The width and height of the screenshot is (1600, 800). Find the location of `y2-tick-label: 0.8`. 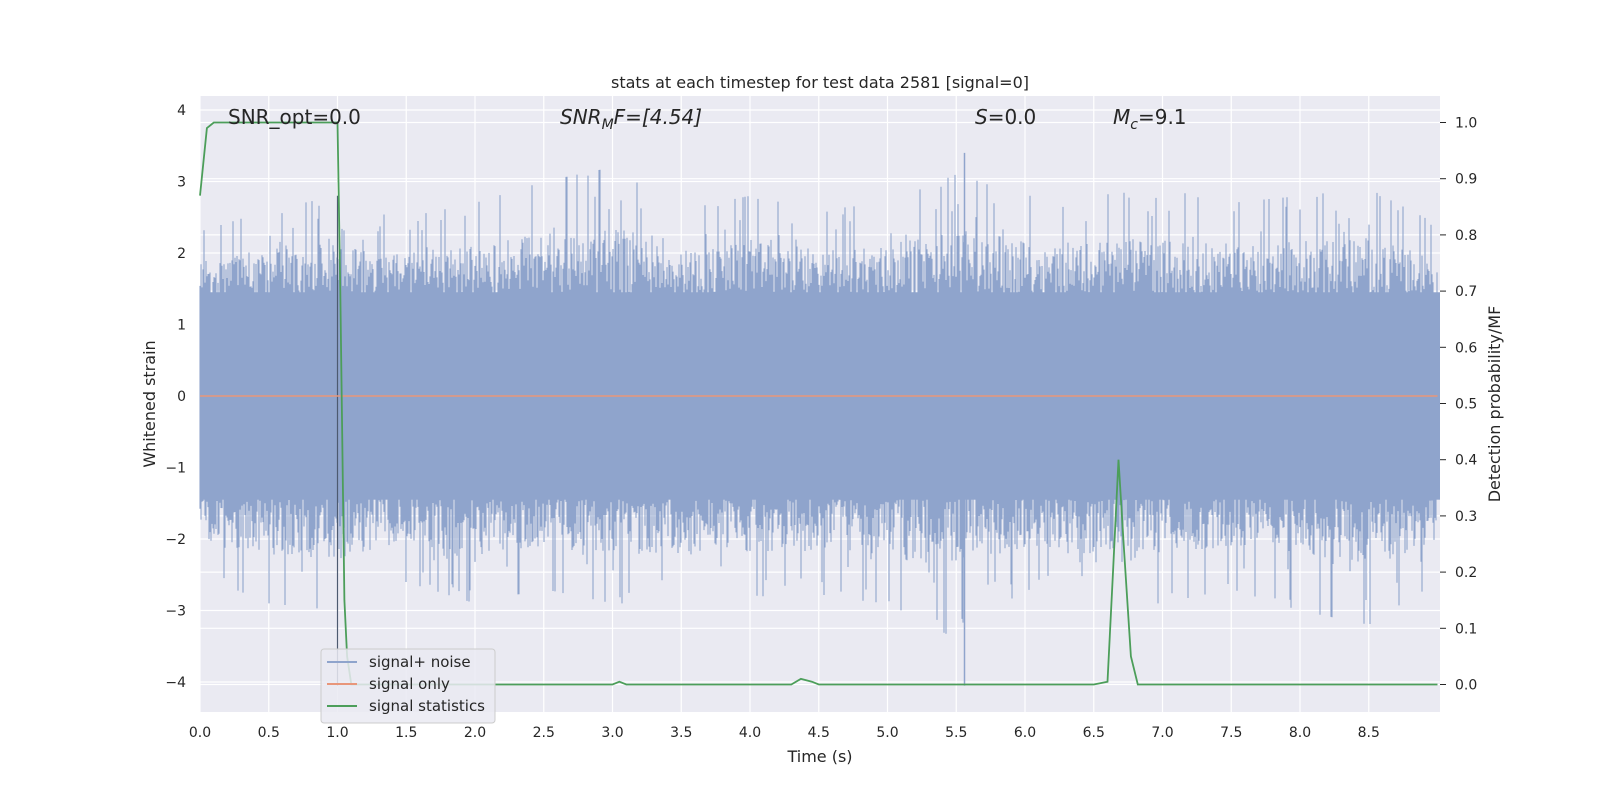

y2-tick-label: 0.8 is located at coordinates (1466, 236).